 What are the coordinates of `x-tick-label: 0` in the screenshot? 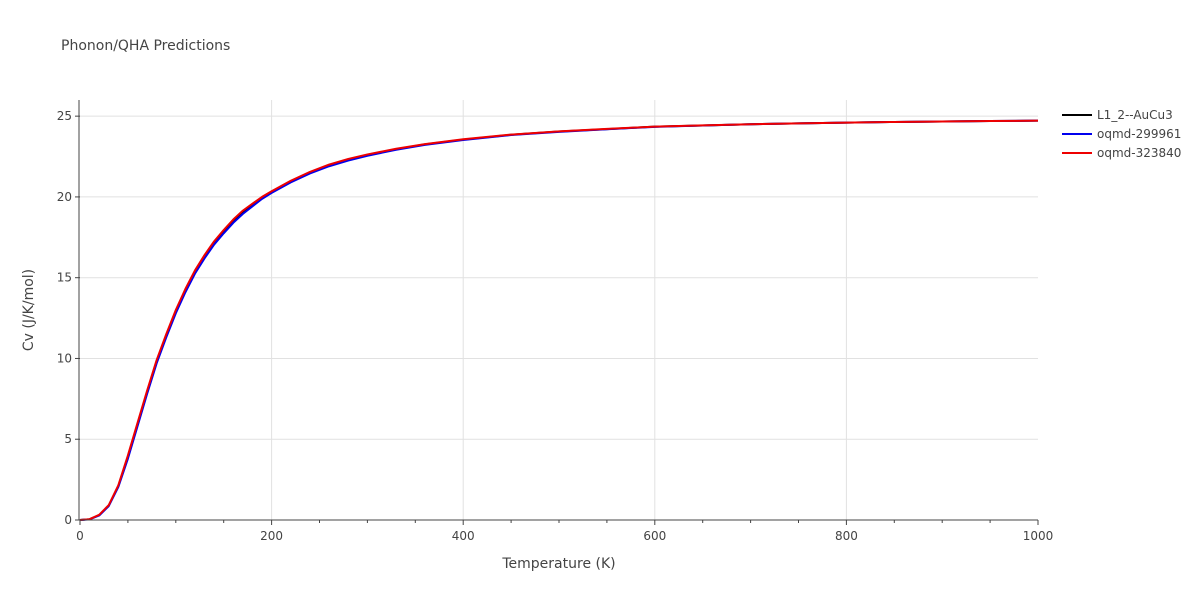 It's located at (80, 536).